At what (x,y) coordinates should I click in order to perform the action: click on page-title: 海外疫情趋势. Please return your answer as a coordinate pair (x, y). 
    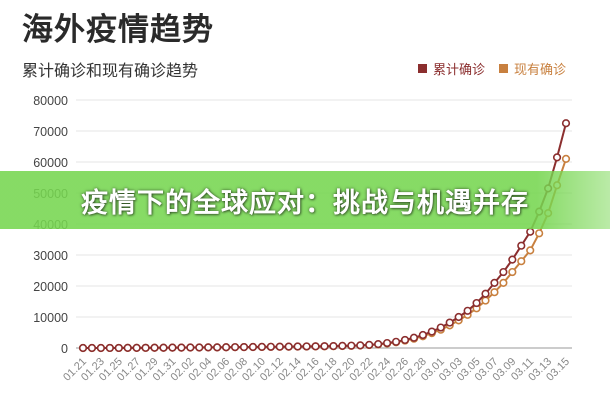
    Looking at the image, I should click on (118, 30).